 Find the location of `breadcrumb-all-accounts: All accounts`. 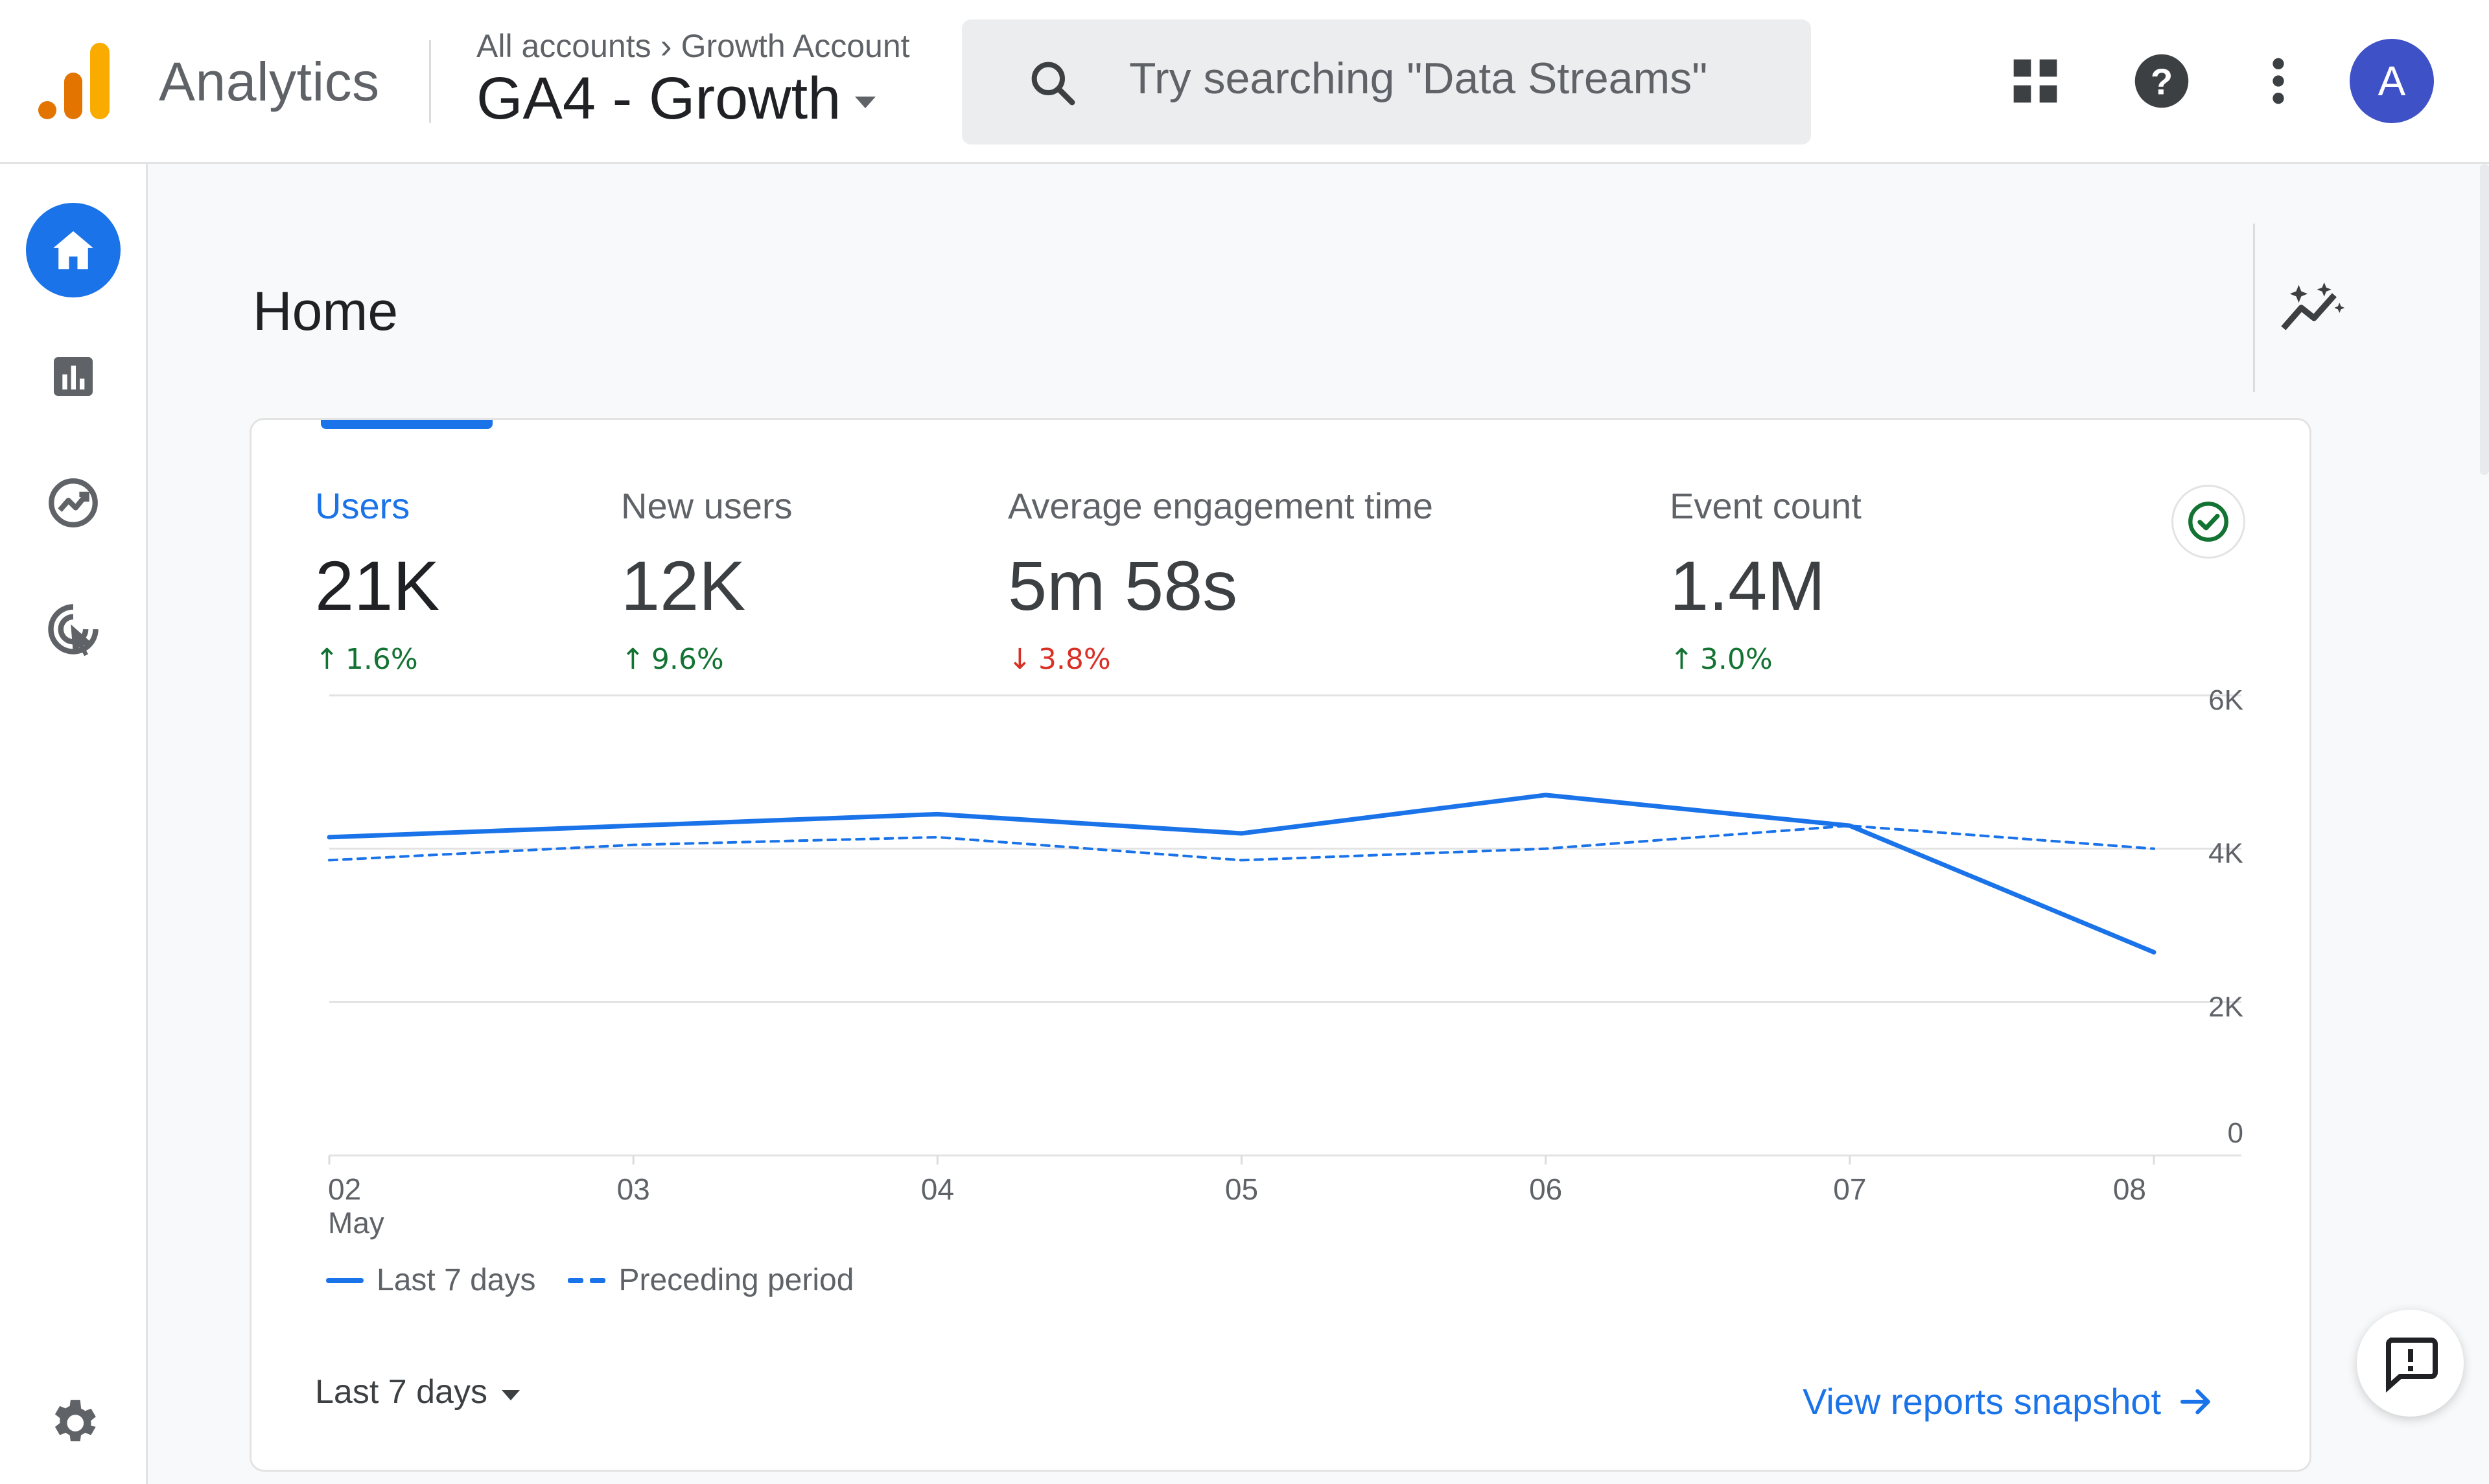

breadcrumb-all-accounts: All accounts is located at coordinates (563, 46).